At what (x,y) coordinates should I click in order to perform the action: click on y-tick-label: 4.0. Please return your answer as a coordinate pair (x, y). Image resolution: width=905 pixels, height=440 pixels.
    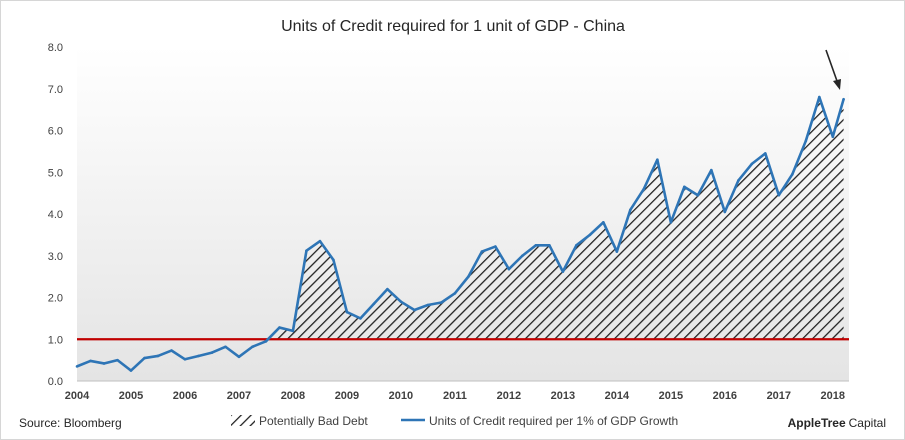
    Looking at the image, I should click on (55, 215).